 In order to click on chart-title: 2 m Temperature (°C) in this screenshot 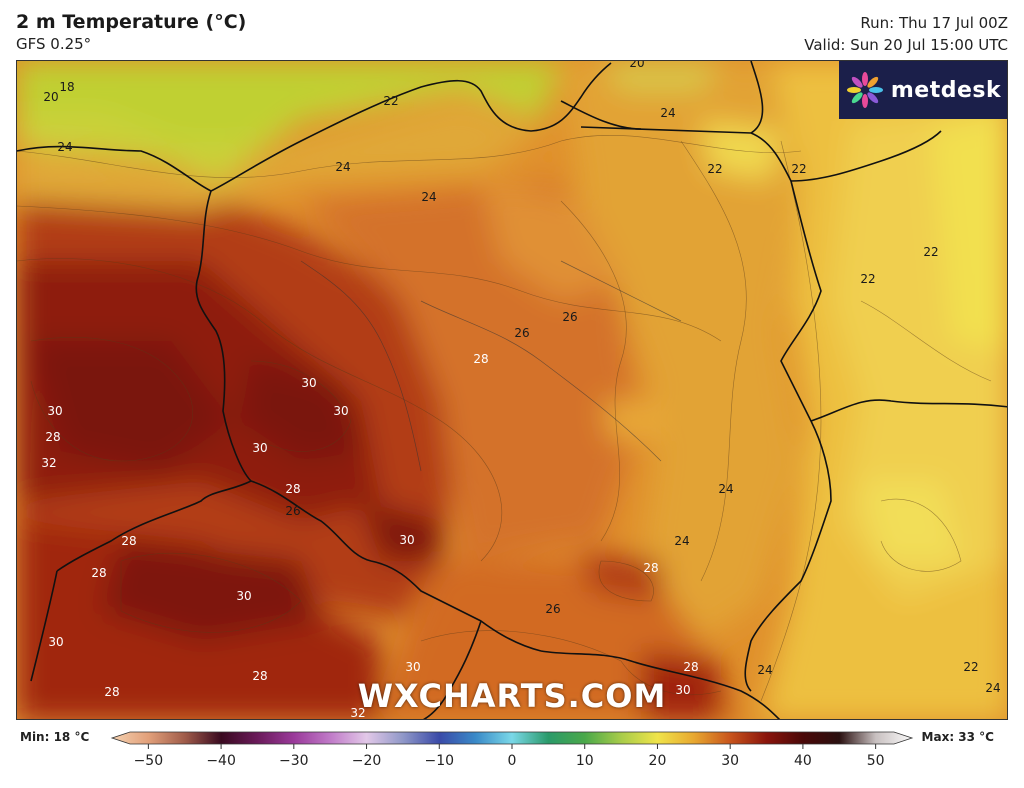, I will do `click(131, 22)`.